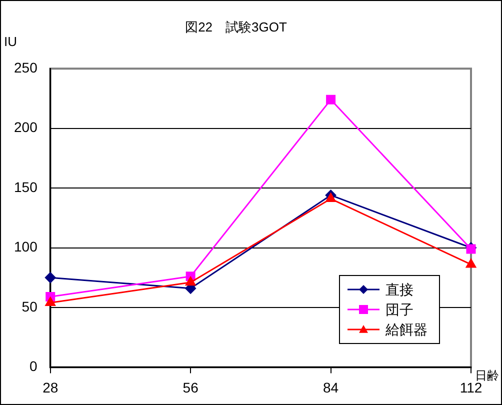 The width and height of the screenshot is (502, 405). What do you see at coordinates (487, 375) in the screenshot?
I see `x-axis-title: 日齢` at bounding box center [487, 375].